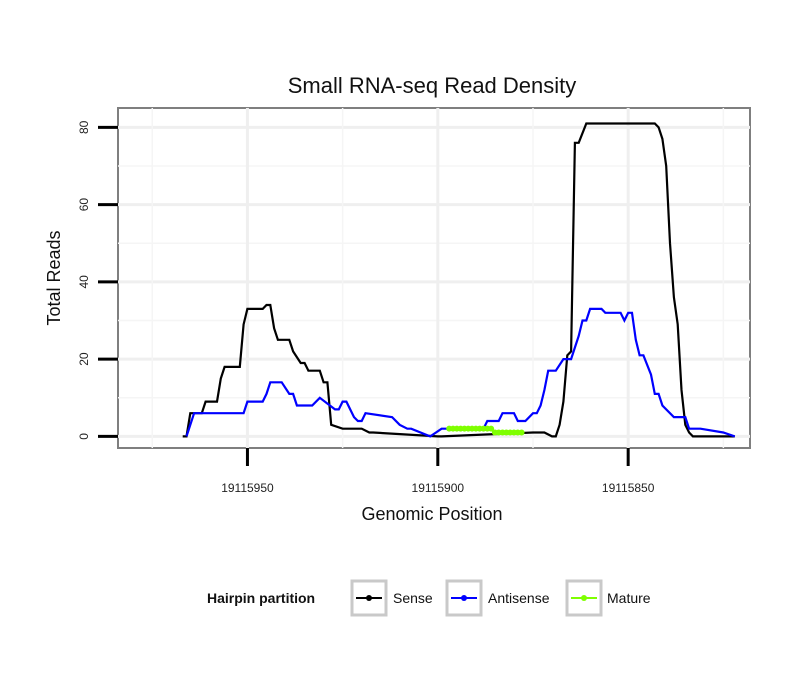  I want to click on legend-label-antisense: Antisense, so click(519, 598).